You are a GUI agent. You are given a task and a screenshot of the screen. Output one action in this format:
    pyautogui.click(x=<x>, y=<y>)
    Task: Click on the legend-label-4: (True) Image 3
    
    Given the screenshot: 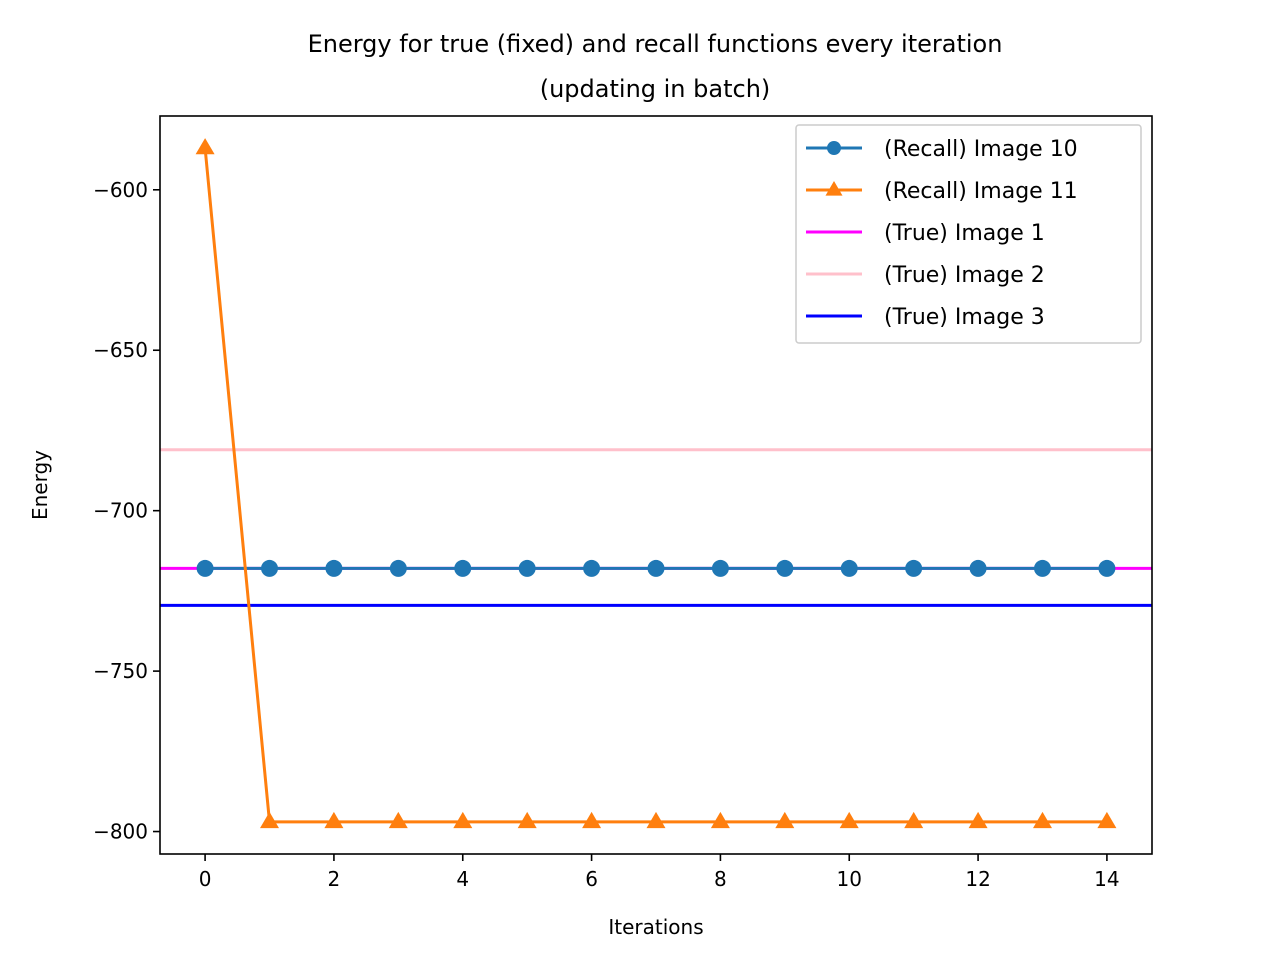 What is the action you would take?
    pyautogui.click(x=964, y=317)
    